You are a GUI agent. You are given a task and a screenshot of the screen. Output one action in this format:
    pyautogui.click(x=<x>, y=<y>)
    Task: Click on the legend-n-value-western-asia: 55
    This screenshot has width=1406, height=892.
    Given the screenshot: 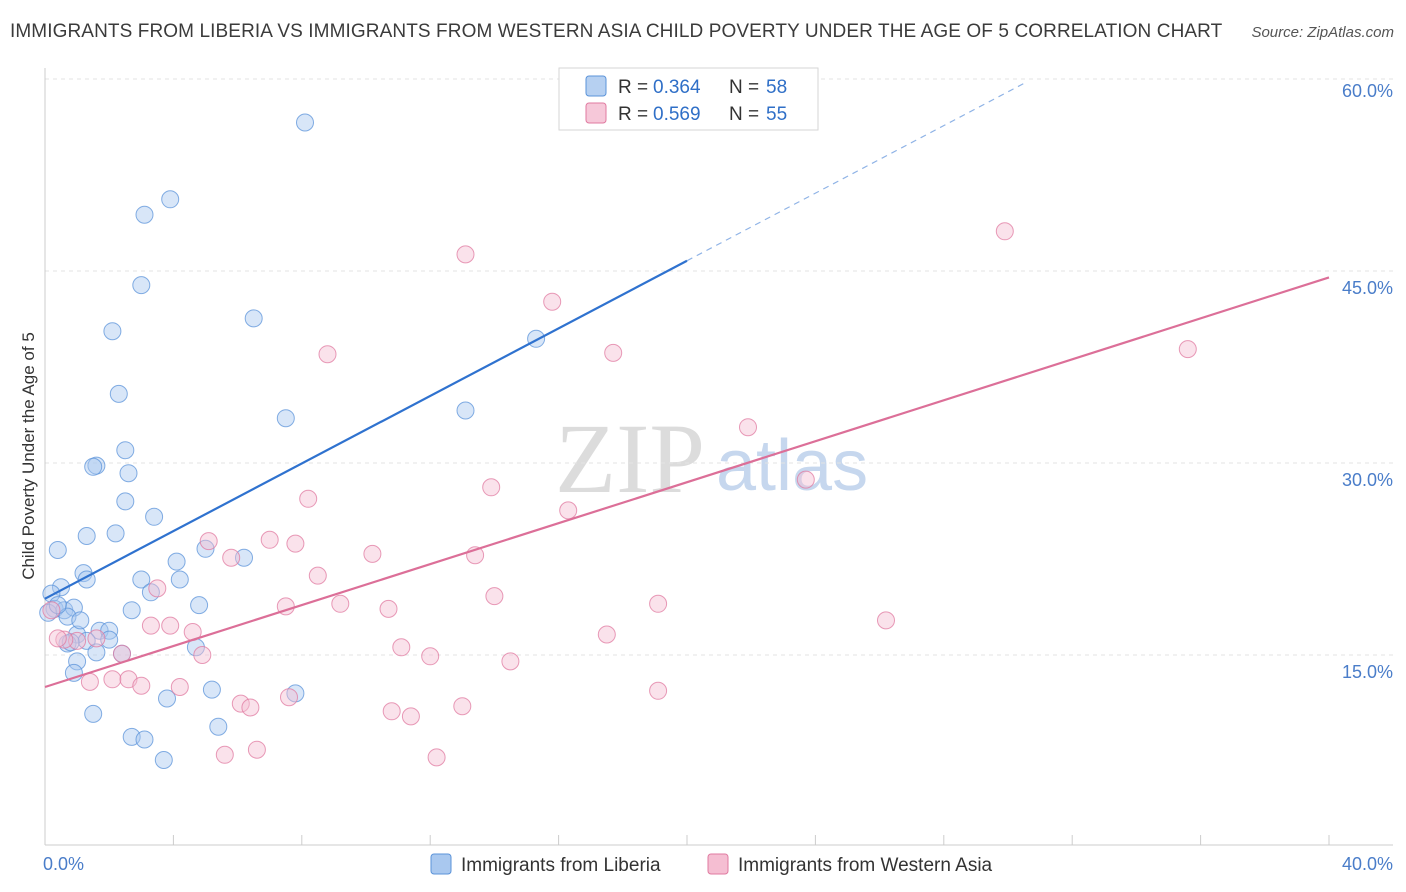 What is the action you would take?
    pyautogui.click(x=776, y=114)
    